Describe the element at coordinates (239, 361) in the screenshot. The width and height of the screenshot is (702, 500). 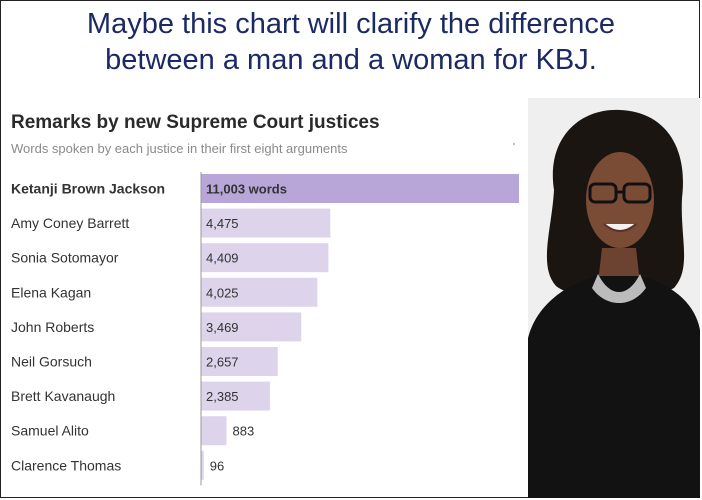
I see `bar-neil-gorsuch` at that location.